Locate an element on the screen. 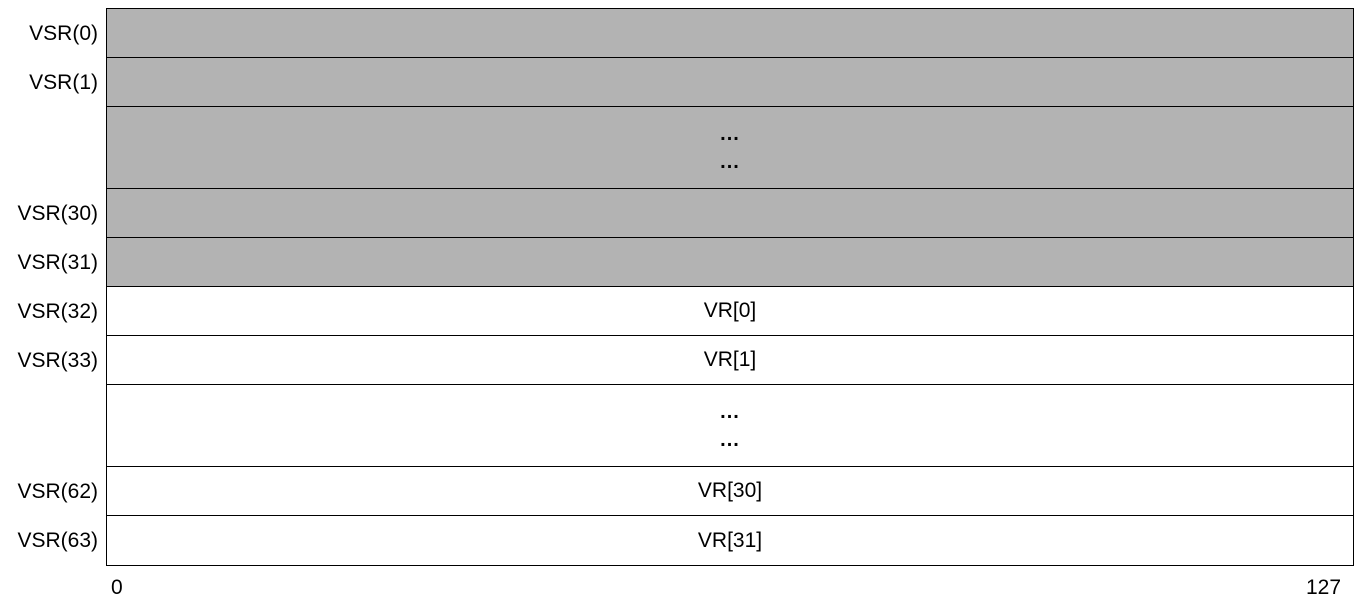 Image resolution: width=1367 pixels, height=608 pixels. vsr-label: VSR(62) is located at coordinates (57, 491).